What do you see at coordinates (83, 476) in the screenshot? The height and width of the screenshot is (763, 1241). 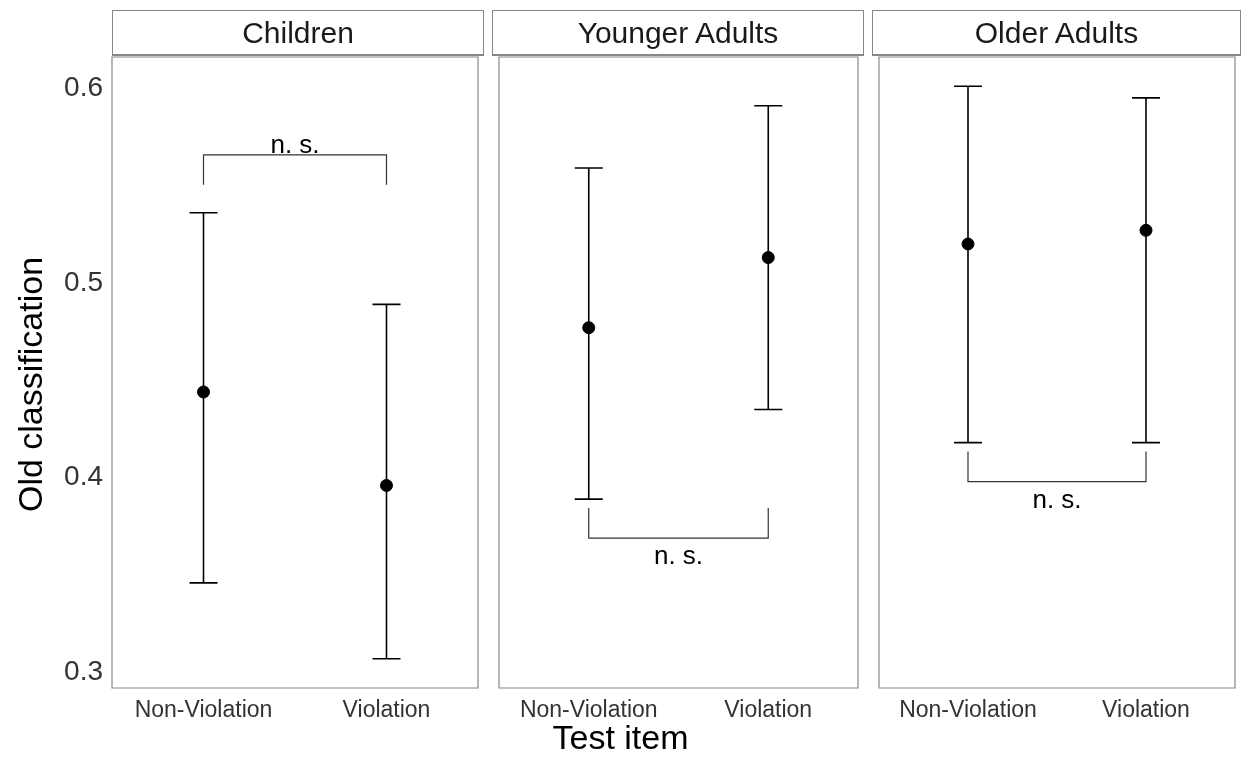 I see `y-tick-label: 0.4` at bounding box center [83, 476].